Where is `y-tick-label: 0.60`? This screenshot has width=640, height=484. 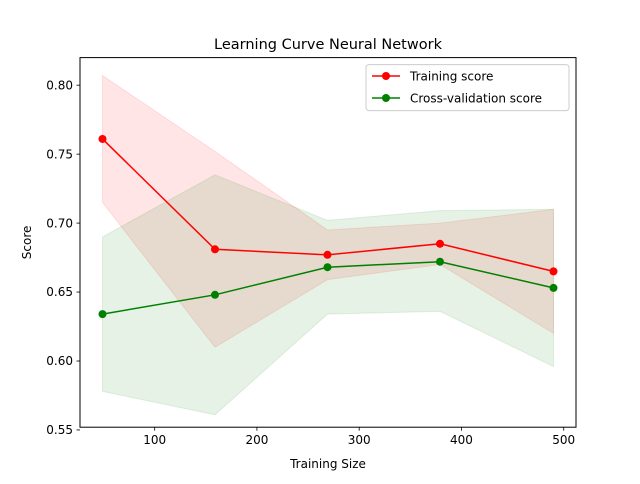 y-tick-label: 0.60 is located at coordinates (59, 361).